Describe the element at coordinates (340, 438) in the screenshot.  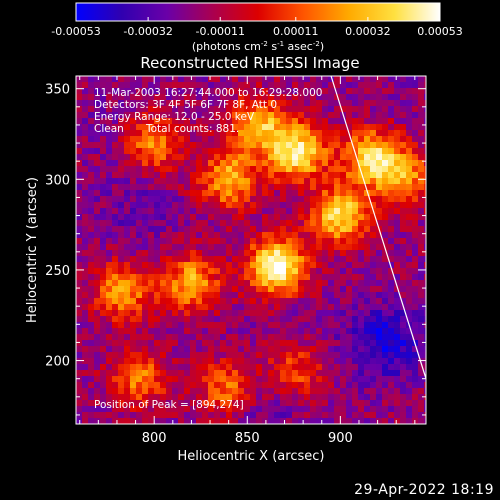
I see `x-tick-label: 900` at that location.